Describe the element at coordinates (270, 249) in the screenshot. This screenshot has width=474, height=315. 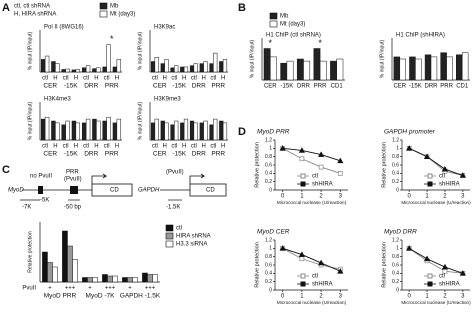
I see `y-tick-label: 1` at that location.